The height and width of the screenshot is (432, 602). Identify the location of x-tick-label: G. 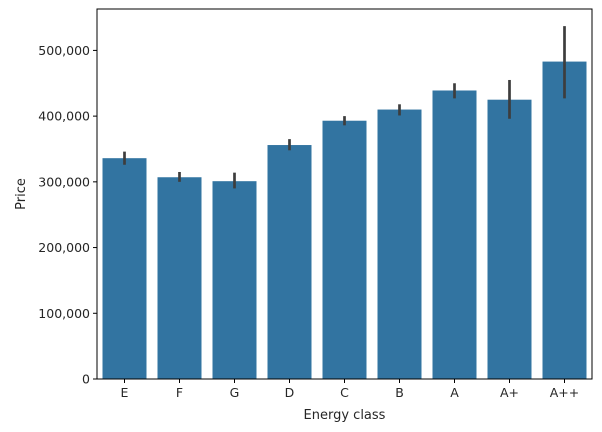
(235, 392).